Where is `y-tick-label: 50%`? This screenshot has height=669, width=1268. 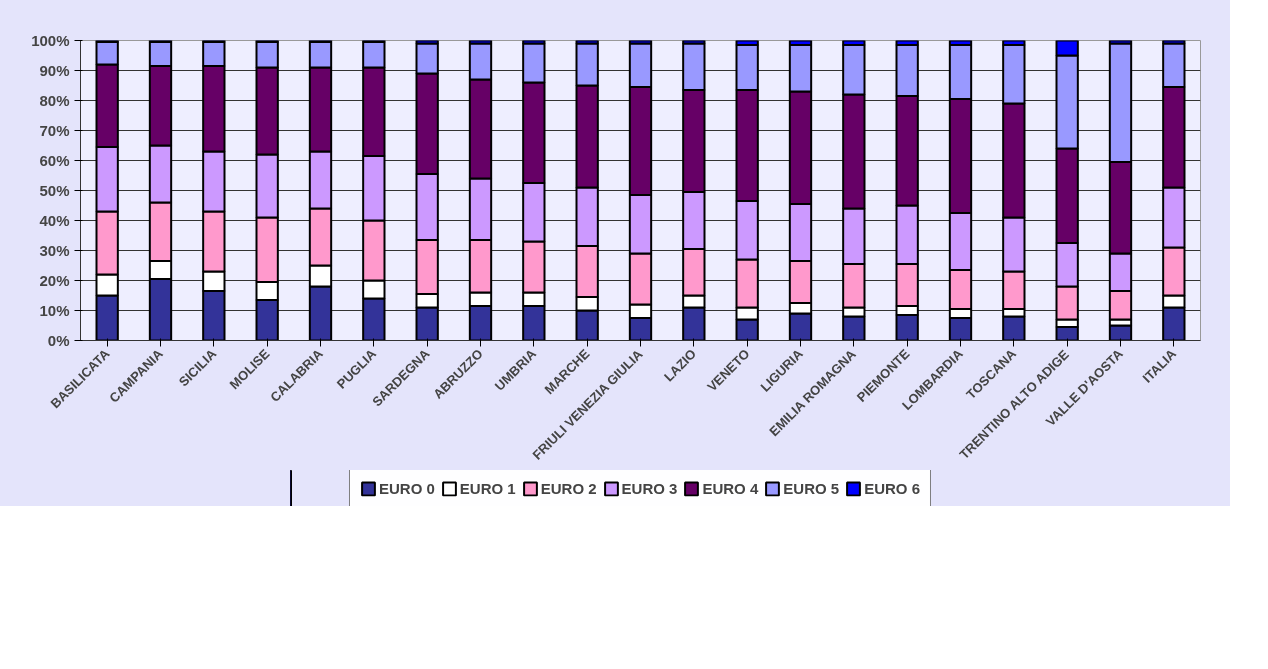
y-tick-label: 50% is located at coordinates (54, 190).